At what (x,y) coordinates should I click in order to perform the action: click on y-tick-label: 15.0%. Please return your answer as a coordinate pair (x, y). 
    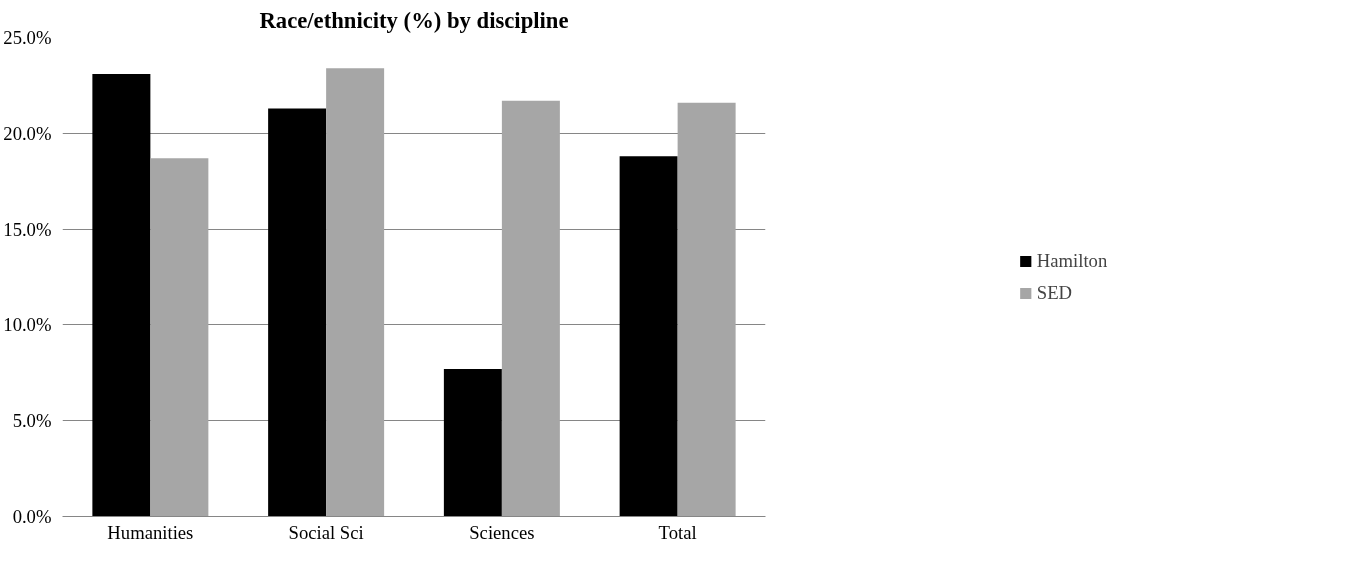
    Looking at the image, I should click on (27, 229).